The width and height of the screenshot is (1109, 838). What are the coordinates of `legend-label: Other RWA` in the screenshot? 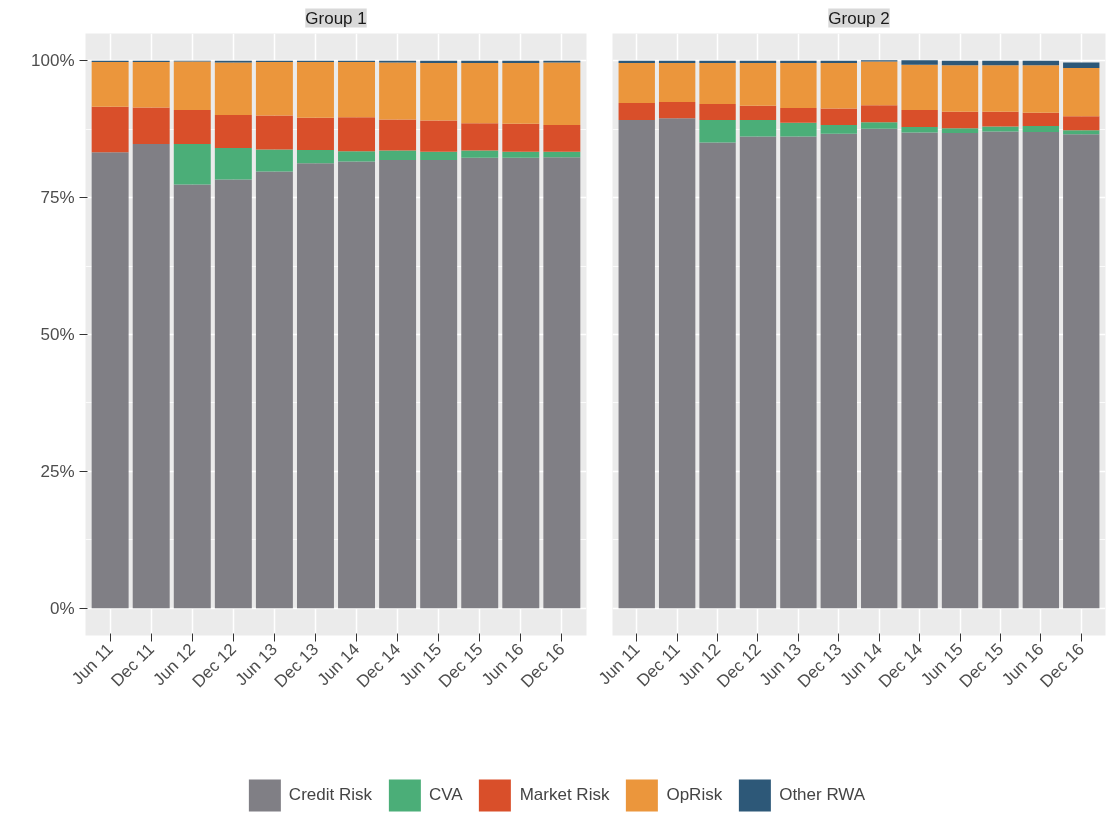 It's located at (822, 795).